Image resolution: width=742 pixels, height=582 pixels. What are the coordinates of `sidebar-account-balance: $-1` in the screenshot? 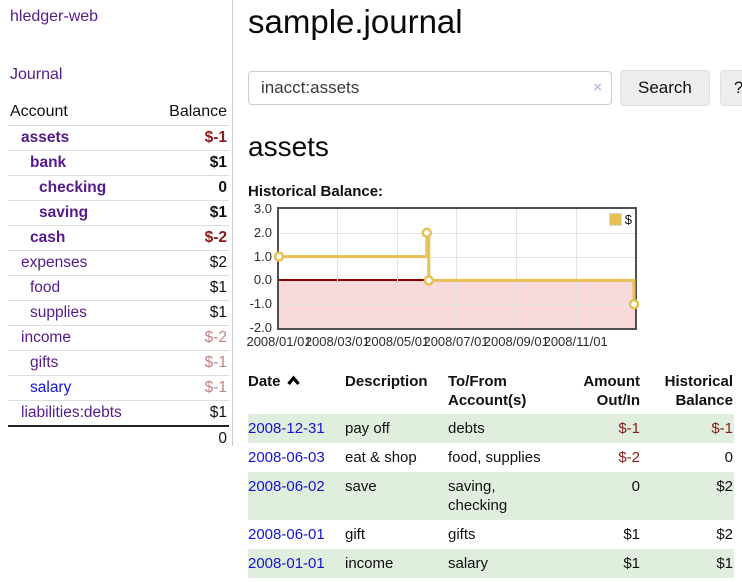 It's located at (190, 138).